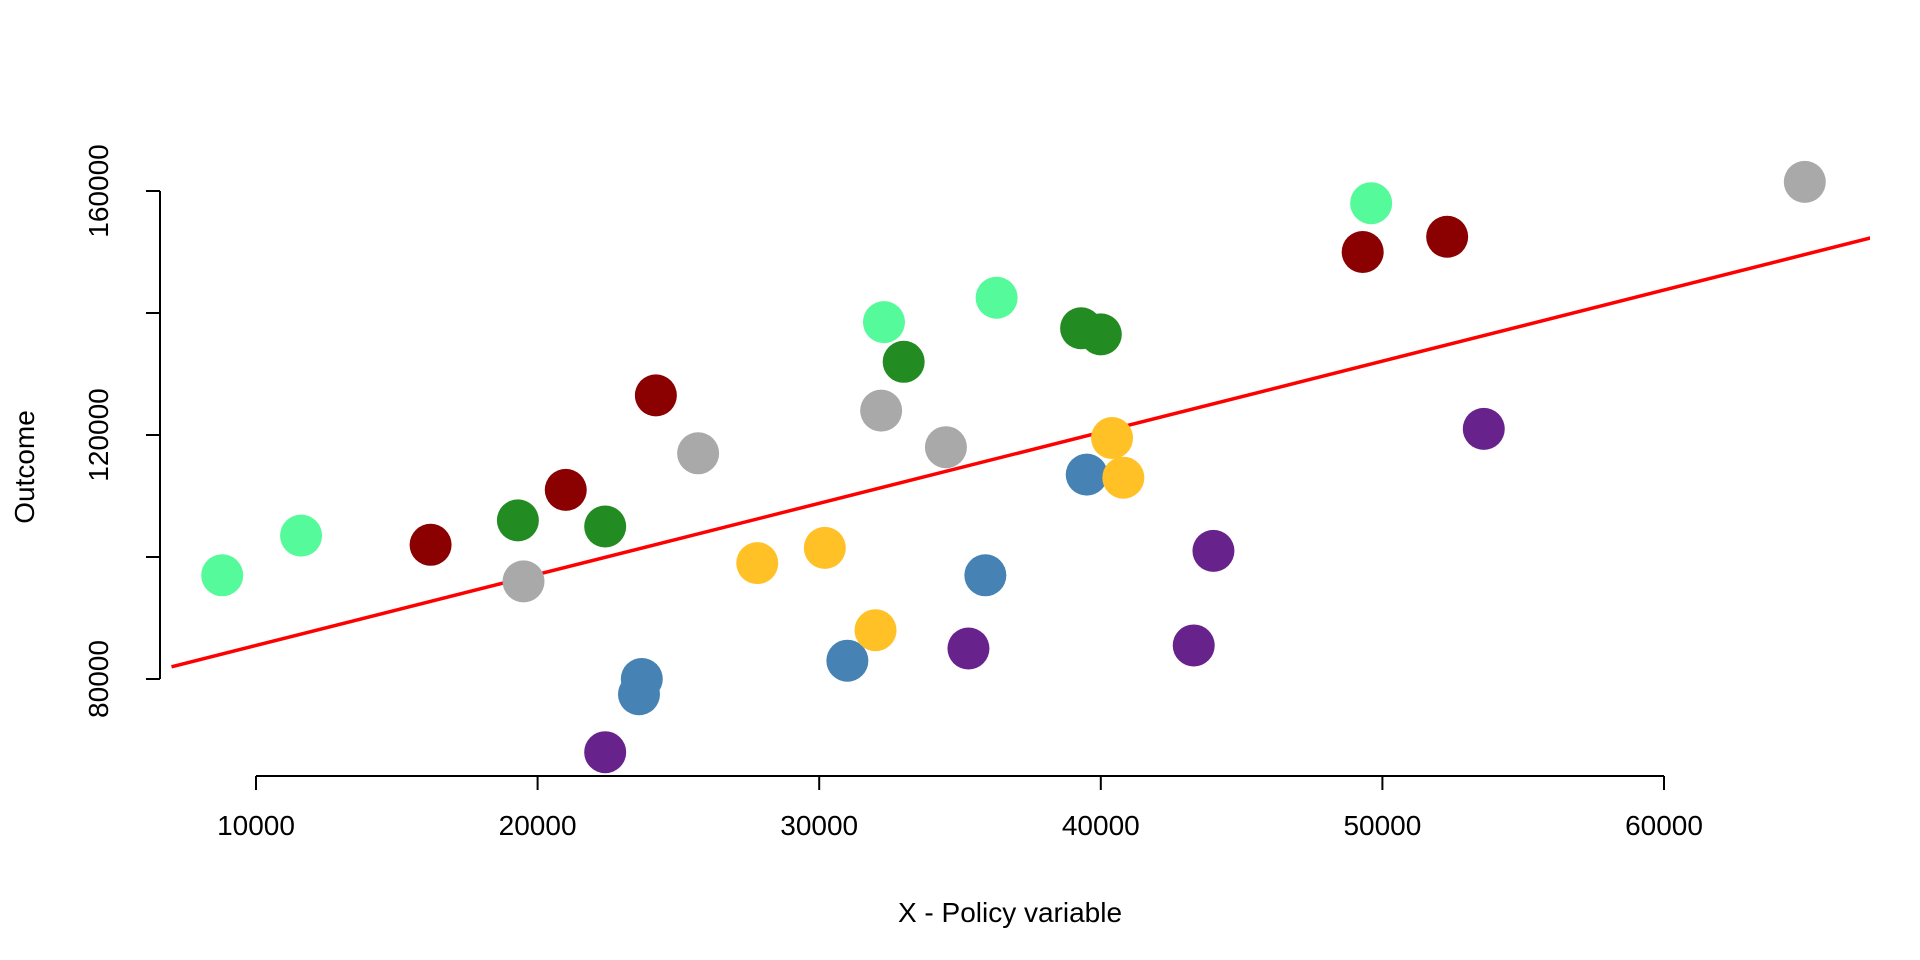 This screenshot has width=1920, height=960. Describe the element at coordinates (538, 825) in the screenshot. I see `x-tick-label: 20000` at that location.